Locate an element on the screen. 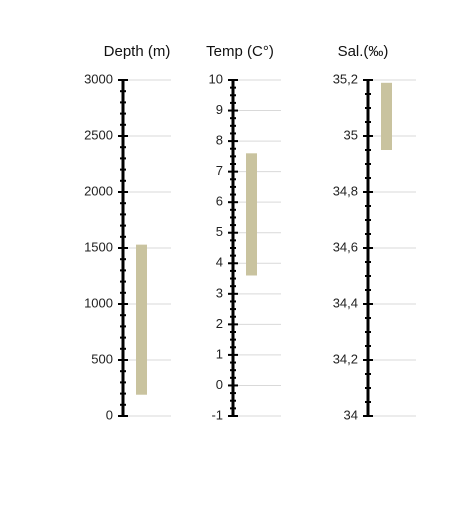 Image resolution: width=466 pixels, height=509 pixels. y-tick-label: -1 is located at coordinates (217, 414).